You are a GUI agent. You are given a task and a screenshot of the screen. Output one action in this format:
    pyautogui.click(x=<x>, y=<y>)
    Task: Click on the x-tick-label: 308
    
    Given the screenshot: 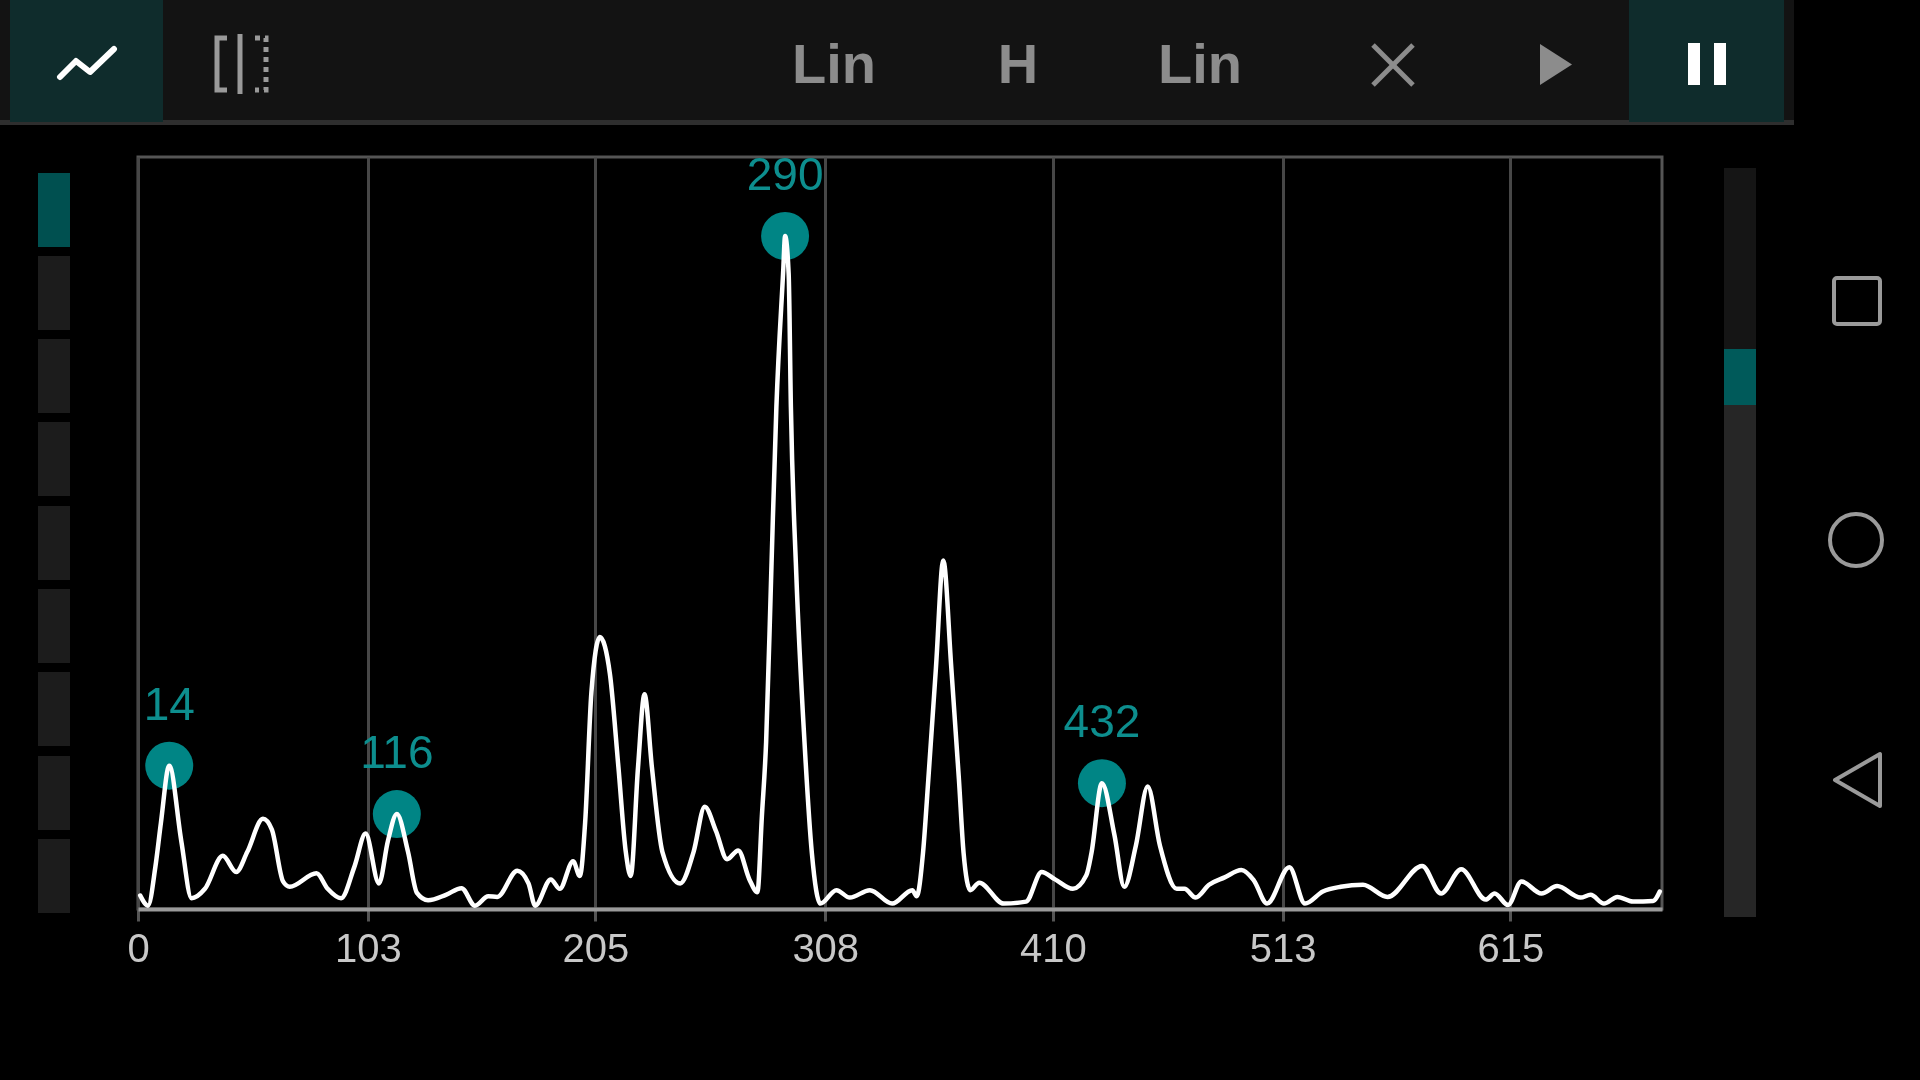 What is the action you would take?
    pyautogui.click(x=826, y=947)
    